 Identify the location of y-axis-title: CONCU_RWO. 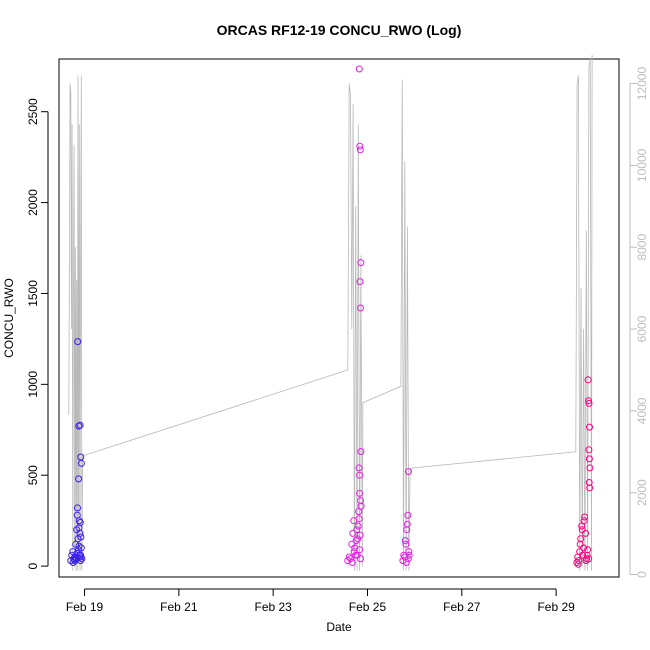
(9, 318).